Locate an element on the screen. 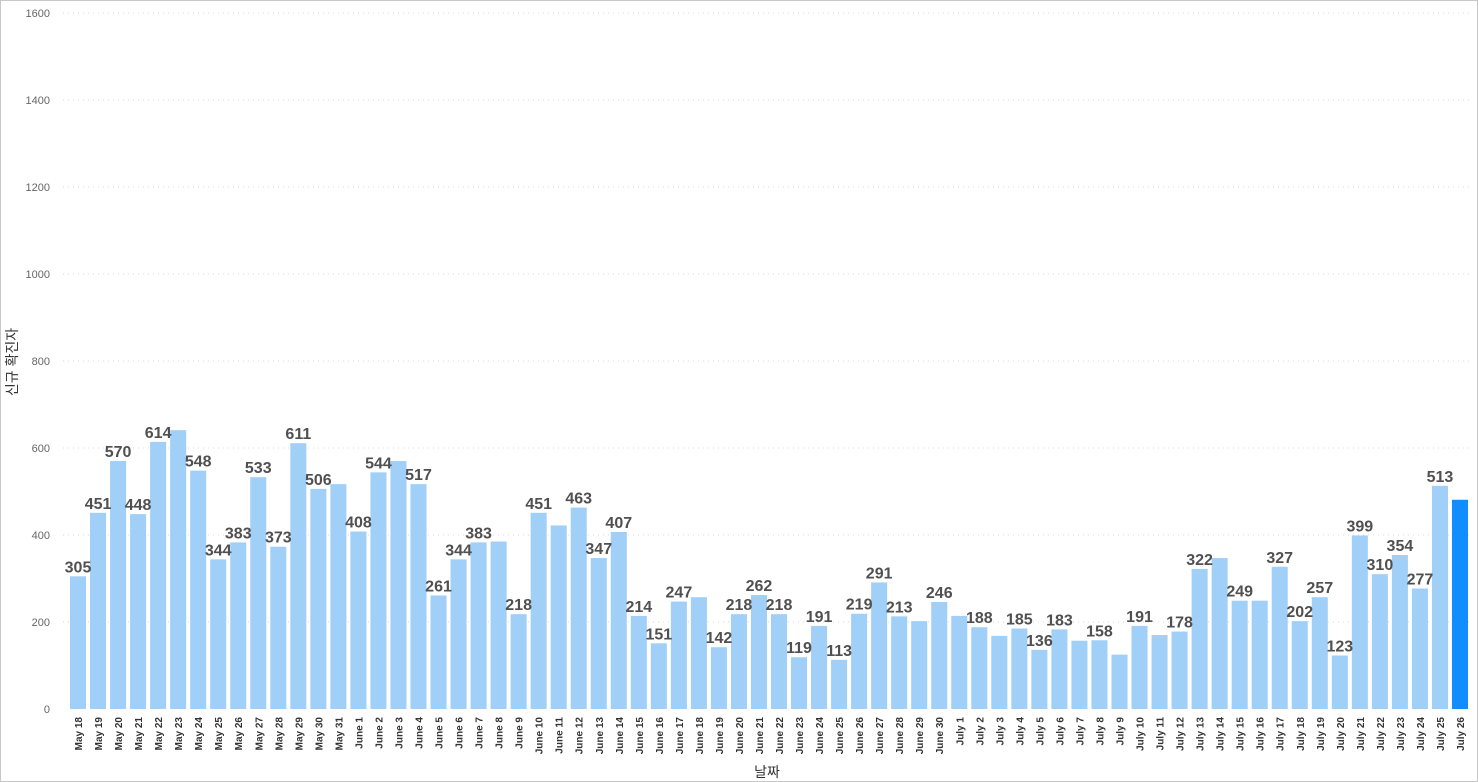  data-label: 247 is located at coordinates (679, 593).